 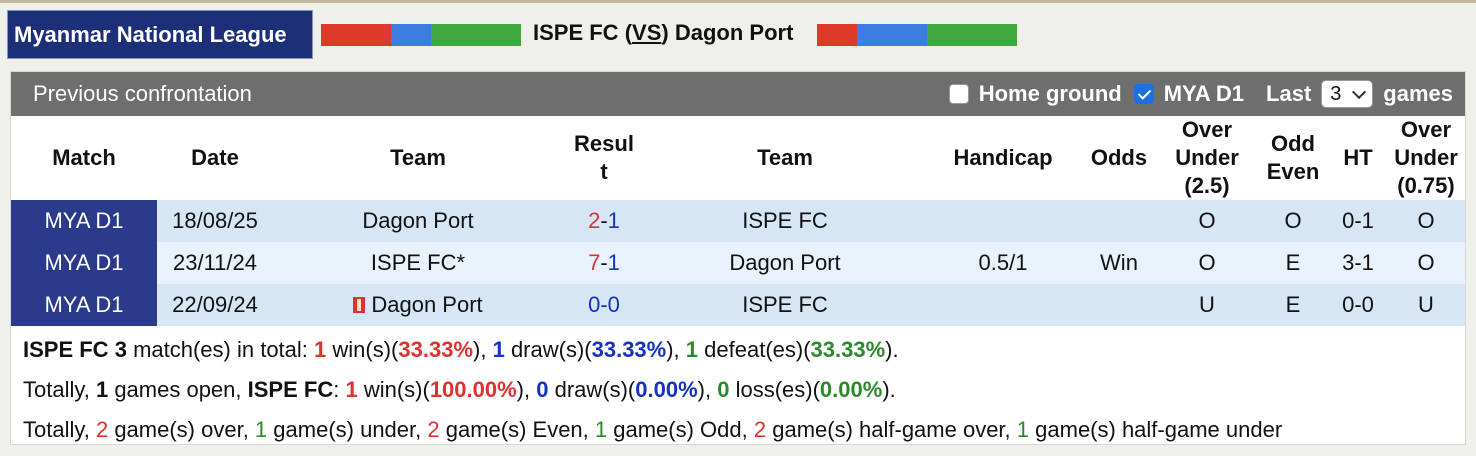 I want to click on handicap: 0.5/1, so click(x=1003, y=263).